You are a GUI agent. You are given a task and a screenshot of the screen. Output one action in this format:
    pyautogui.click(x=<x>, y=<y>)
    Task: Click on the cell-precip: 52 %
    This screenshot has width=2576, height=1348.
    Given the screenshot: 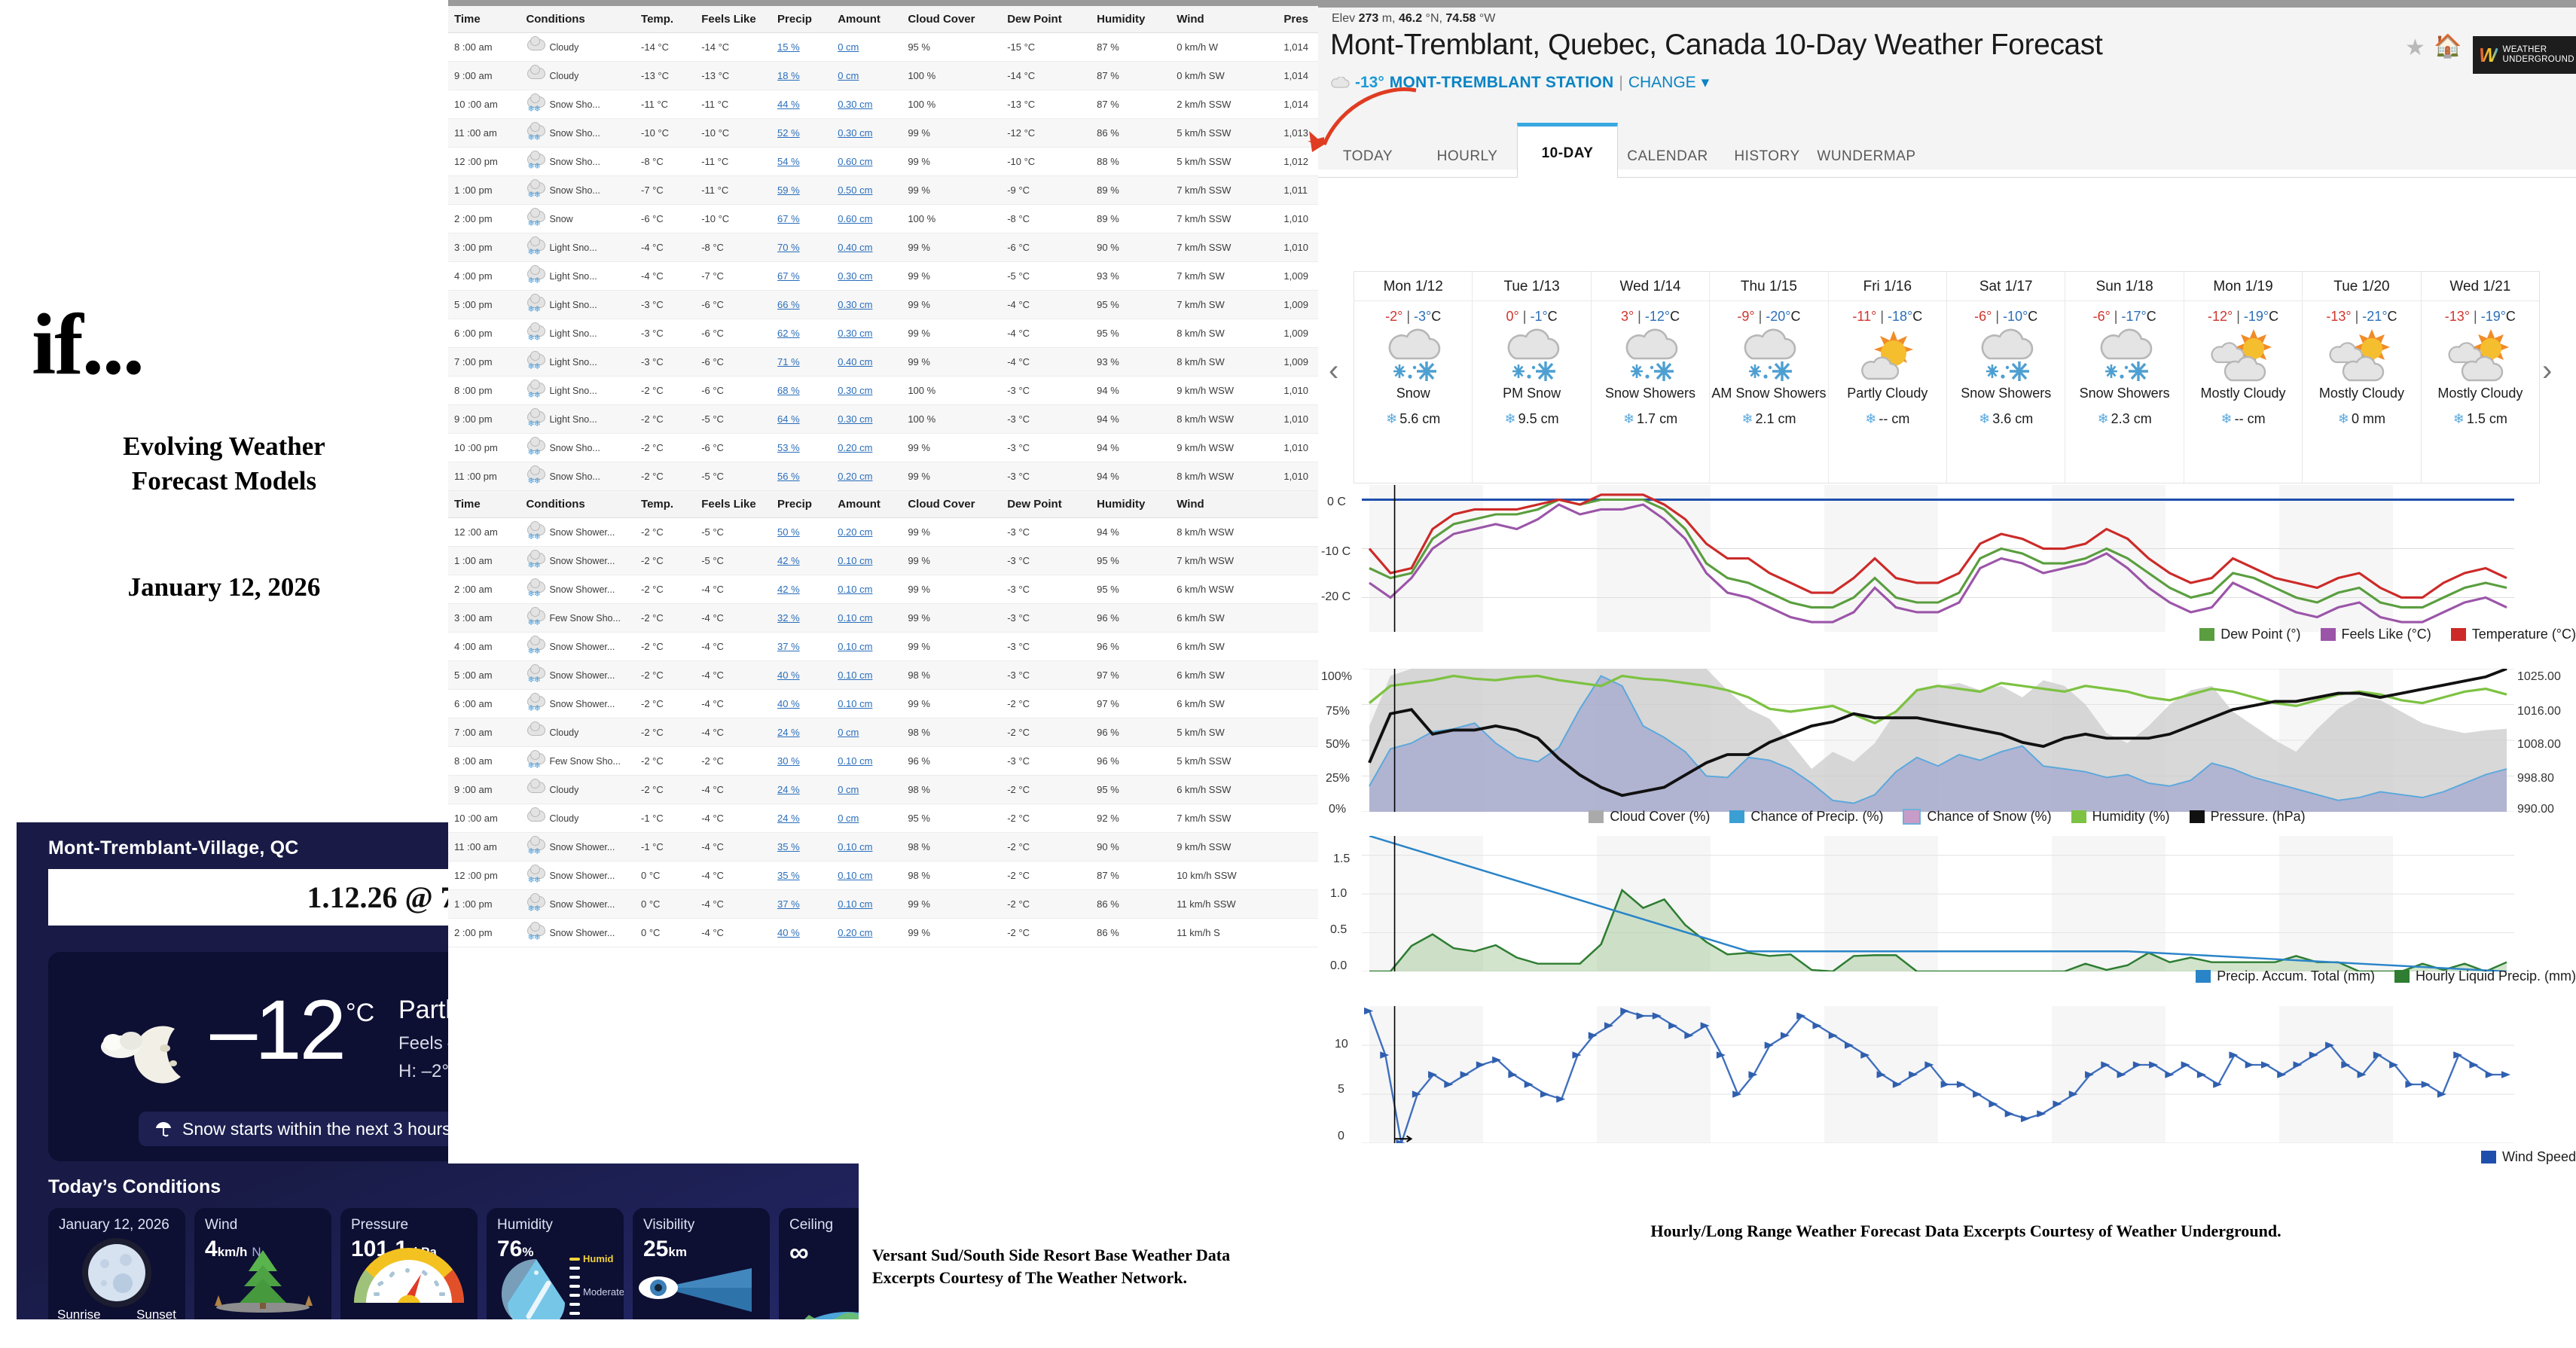 What is the action you would take?
    pyautogui.click(x=808, y=133)
    